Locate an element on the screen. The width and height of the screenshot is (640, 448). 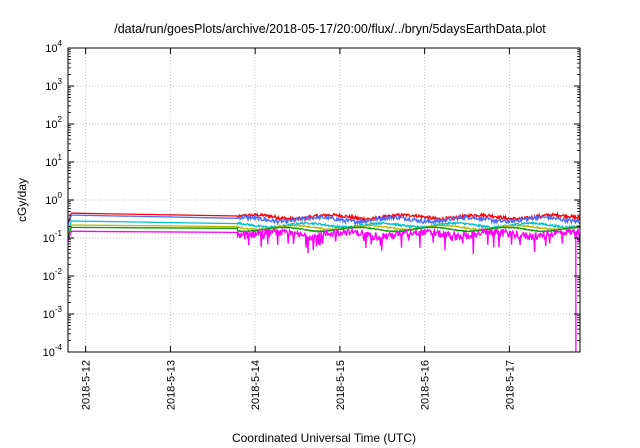
y-tick-label: 10³ is located at coordinates (53, 85).